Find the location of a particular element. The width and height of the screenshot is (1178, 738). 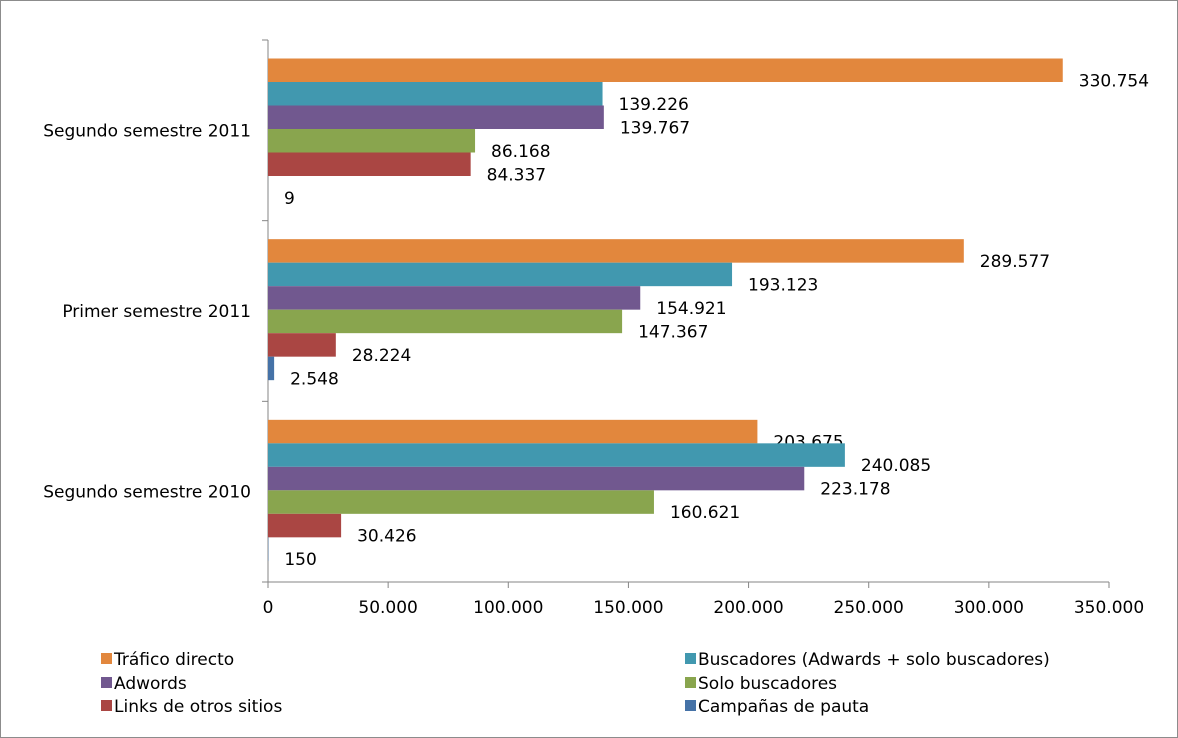

data-label: 193.123 is located at coordinates (783, 285).